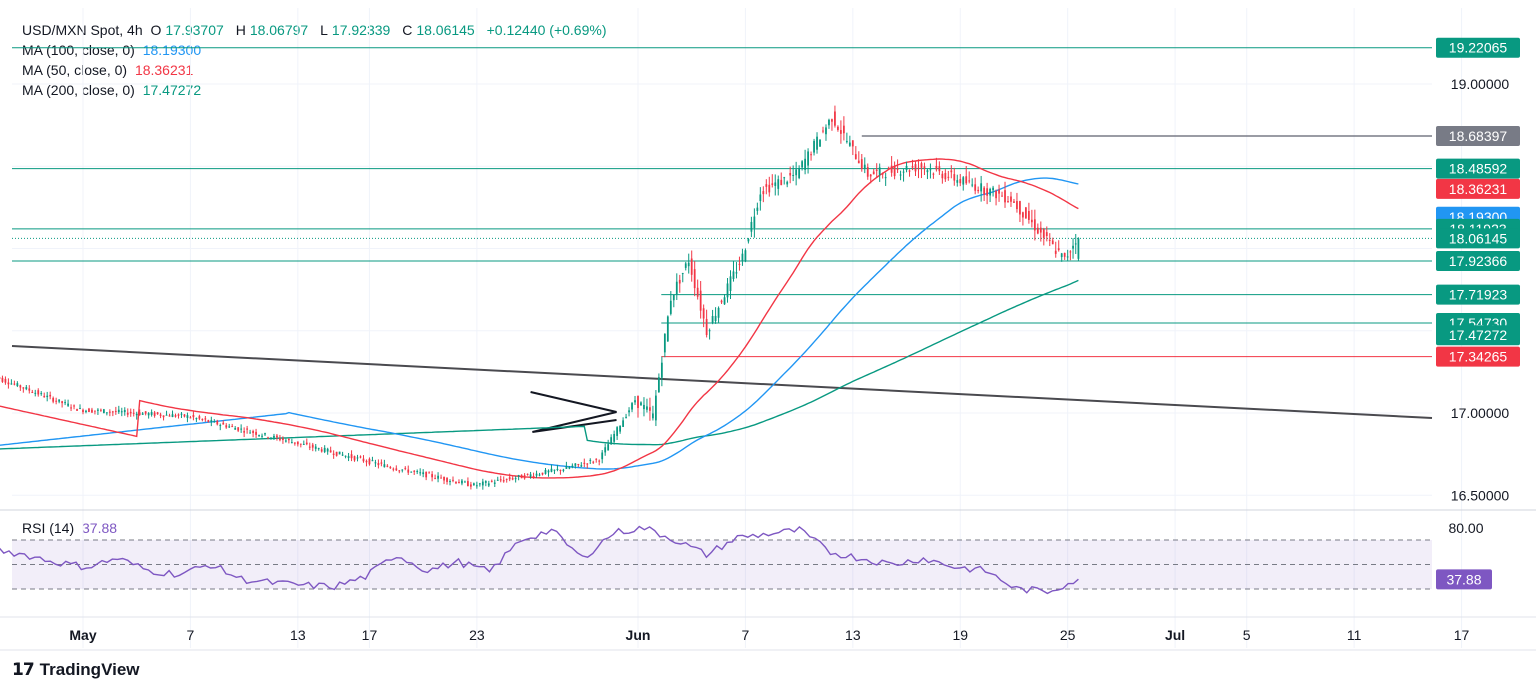  I want to click on ma100-legend: MA (100, close, 0) 18.19300, so click(113, 50).